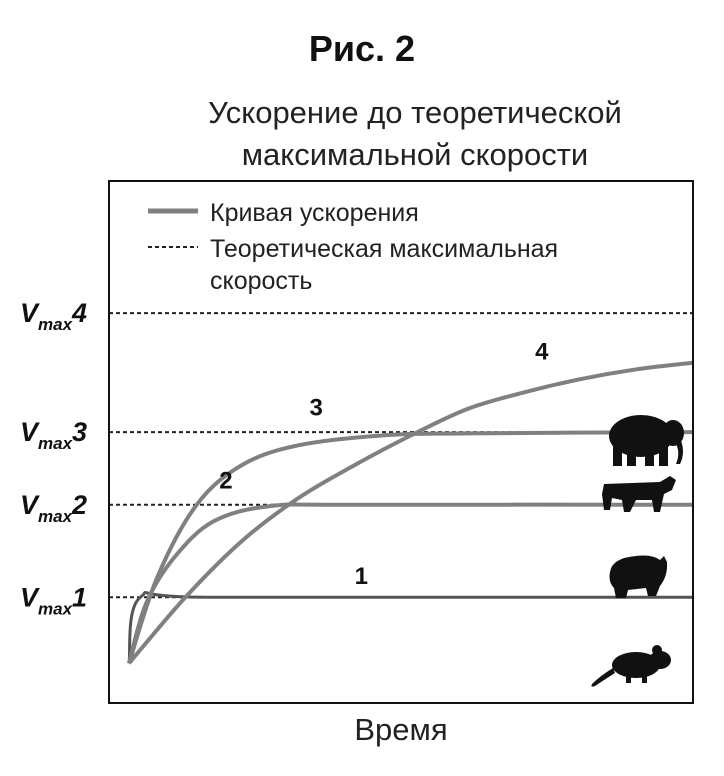 This screenshot has height=776, width=724. Describe the element at coordinates (638, 576) in the screenshot. I see `bear-cub-icon` at that location.